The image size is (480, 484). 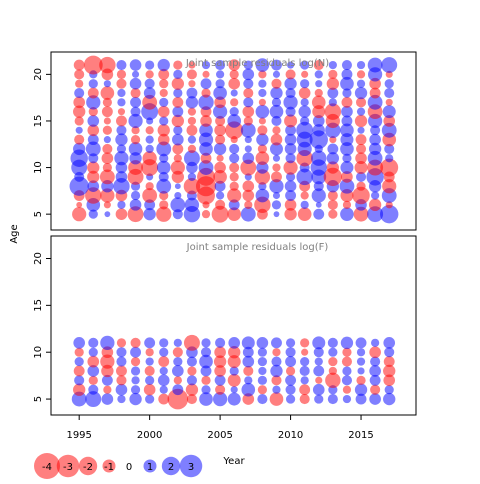 What do you see at coordinates (14, 233) in the screenshot?
I see `y-axis-label: Age` at bounding box center [14, 233].